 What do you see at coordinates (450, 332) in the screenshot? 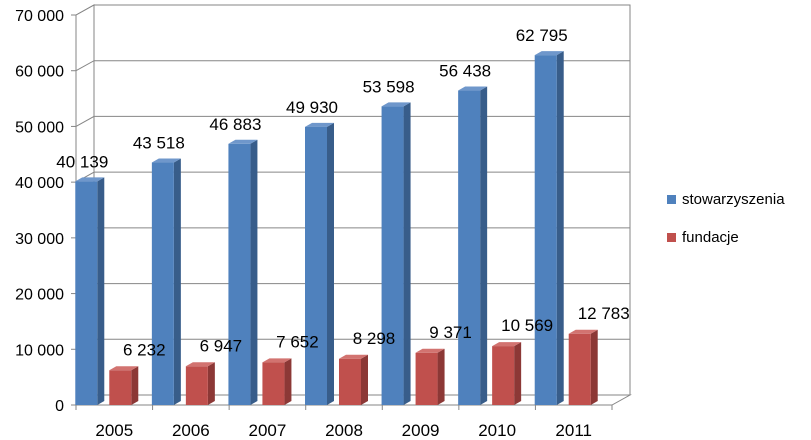
I see `data-label: 9 371` at bounding box center [450, 332].